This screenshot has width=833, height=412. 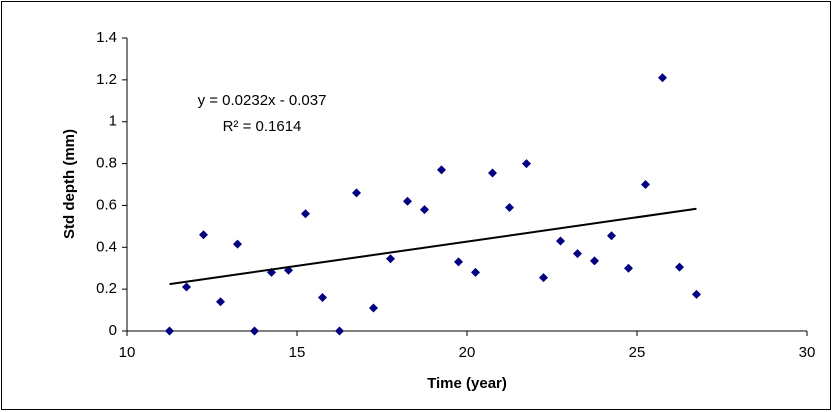 What do you see at coordinates (69, 184) in the screenshot?
I see `y-axis-title: Std depth (mm)` at bounding box center [69, 184].